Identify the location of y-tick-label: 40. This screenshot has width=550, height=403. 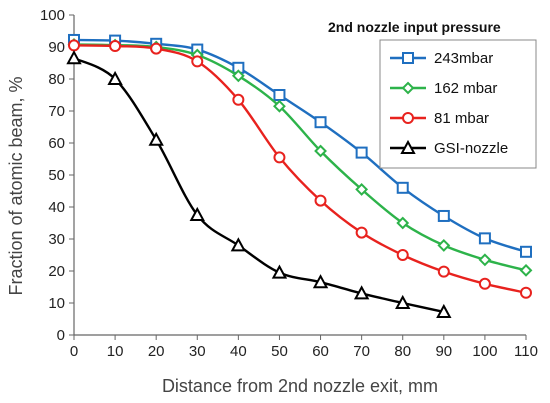
(56, 207).